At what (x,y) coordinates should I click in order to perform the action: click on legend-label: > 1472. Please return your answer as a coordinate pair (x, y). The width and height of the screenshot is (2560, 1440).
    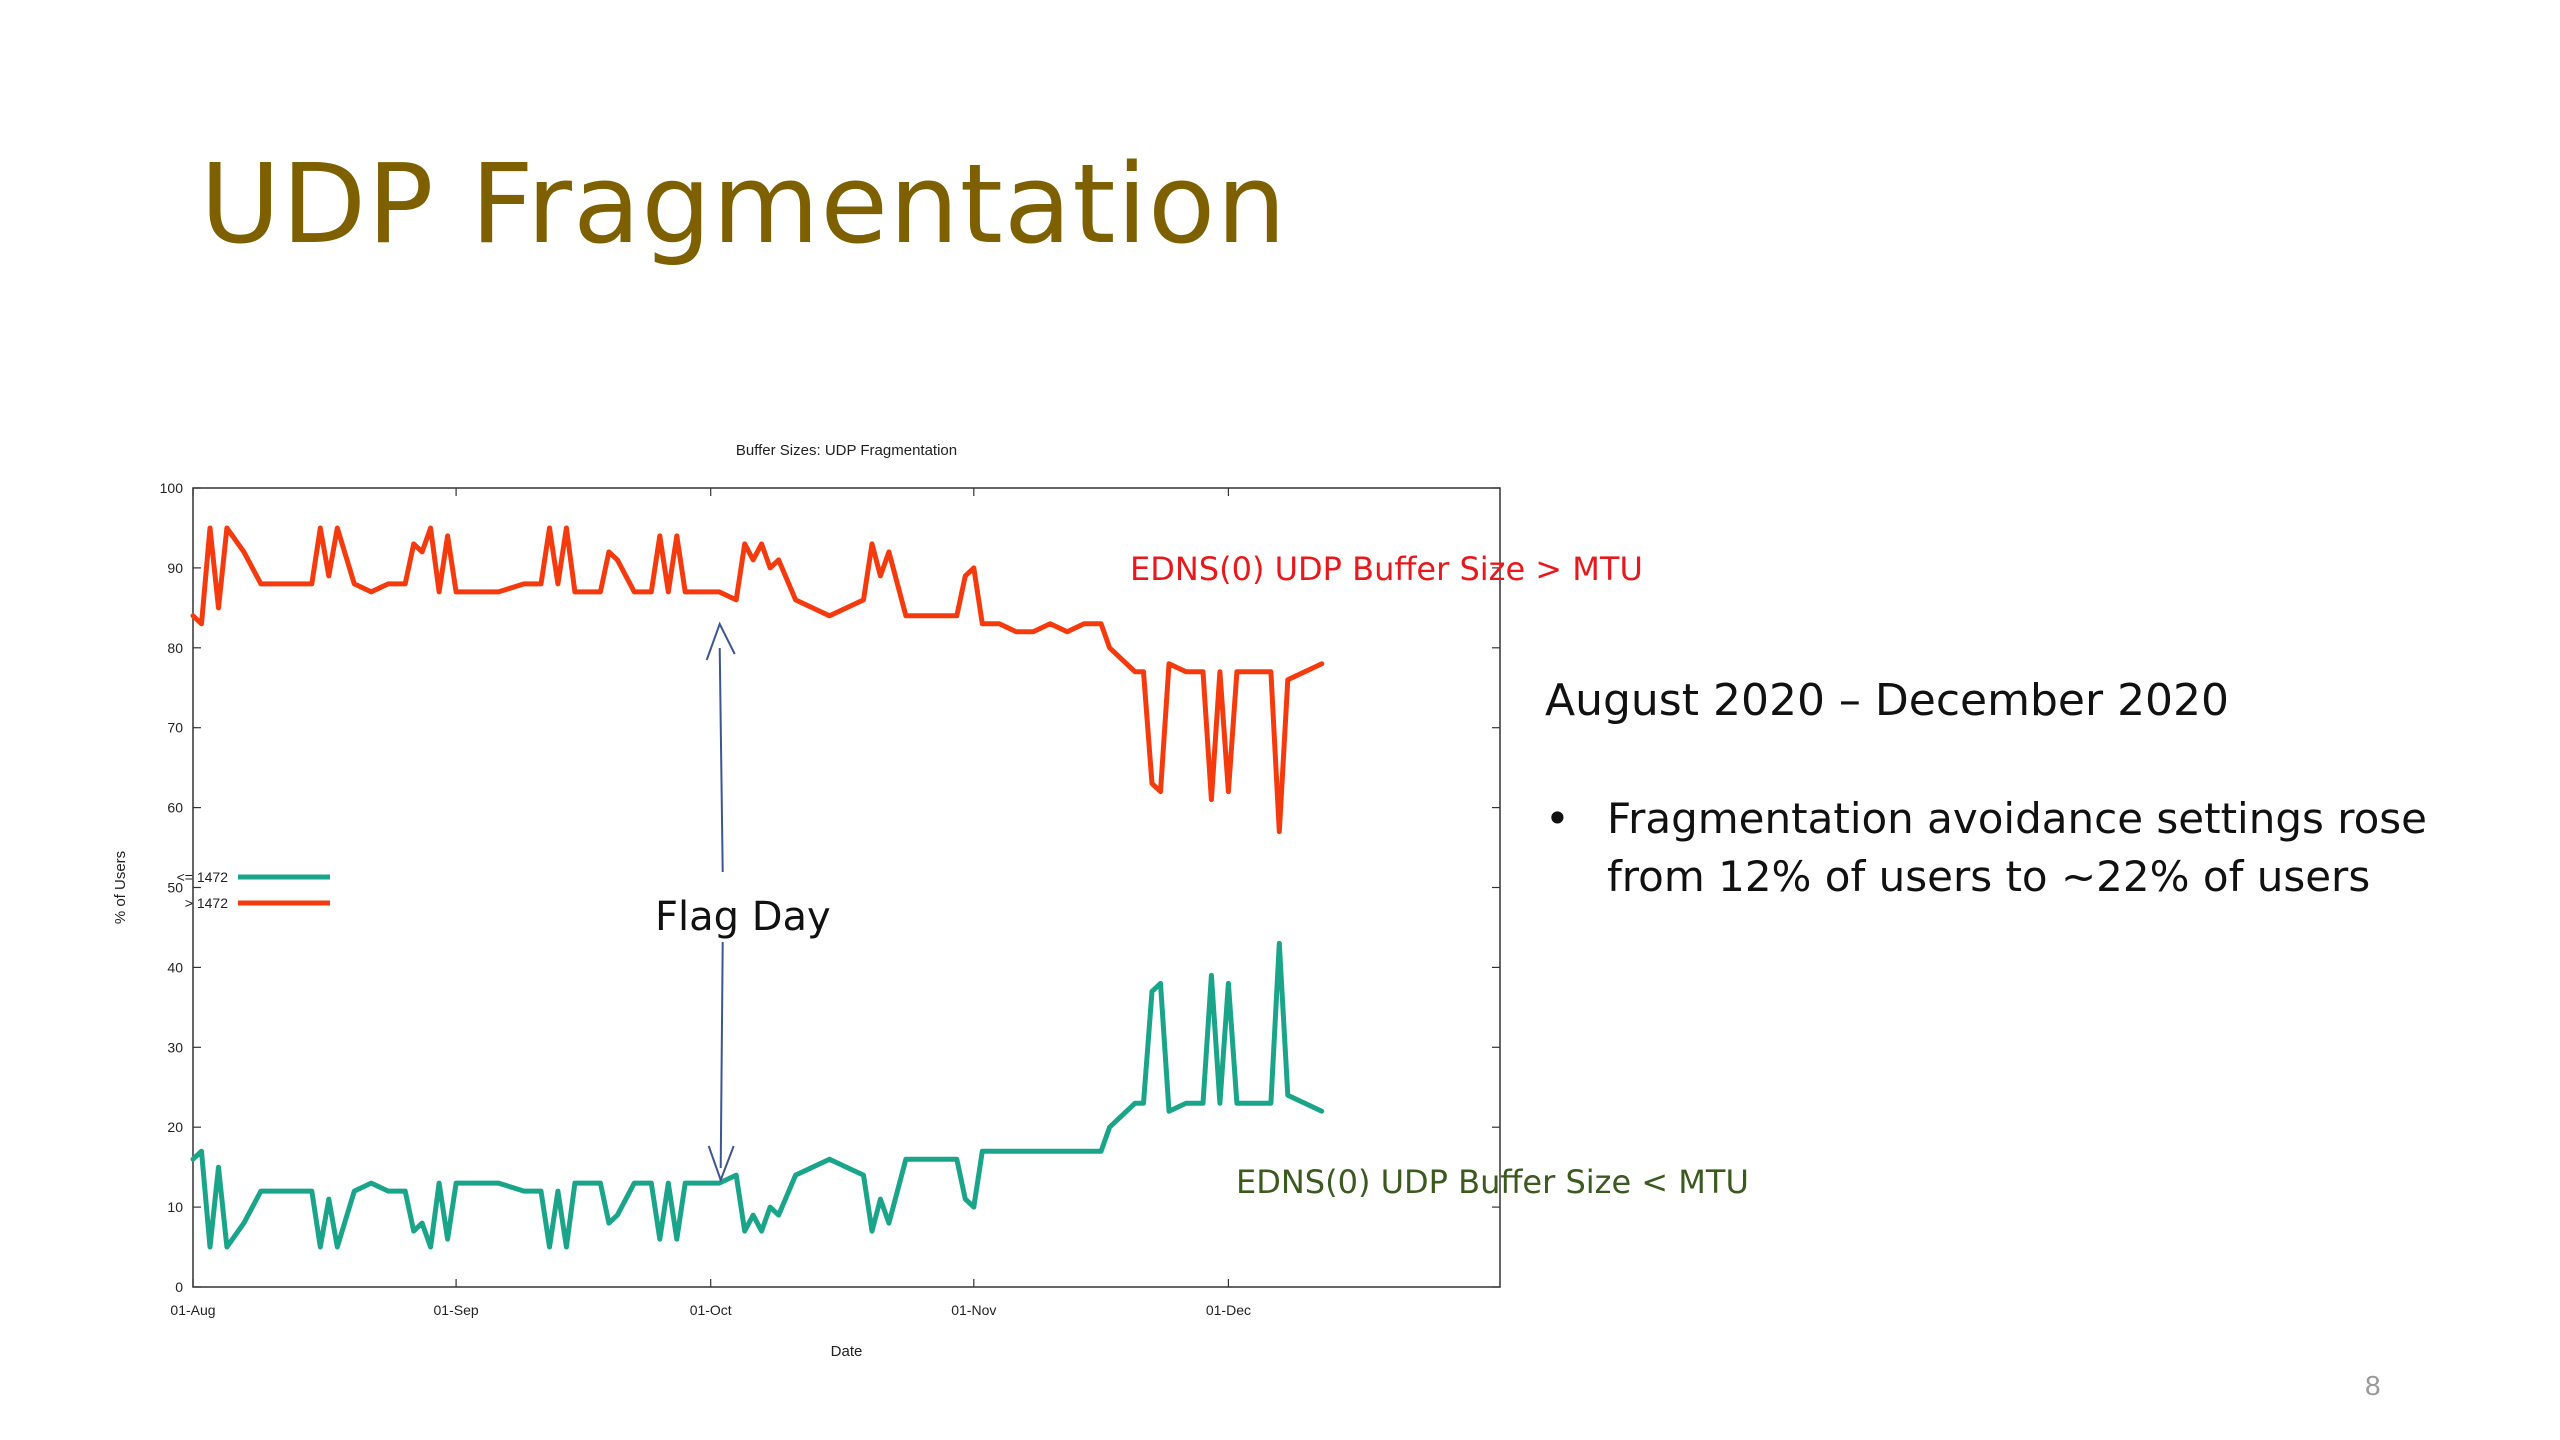
    Looking at the image, I should click on (206, 903).